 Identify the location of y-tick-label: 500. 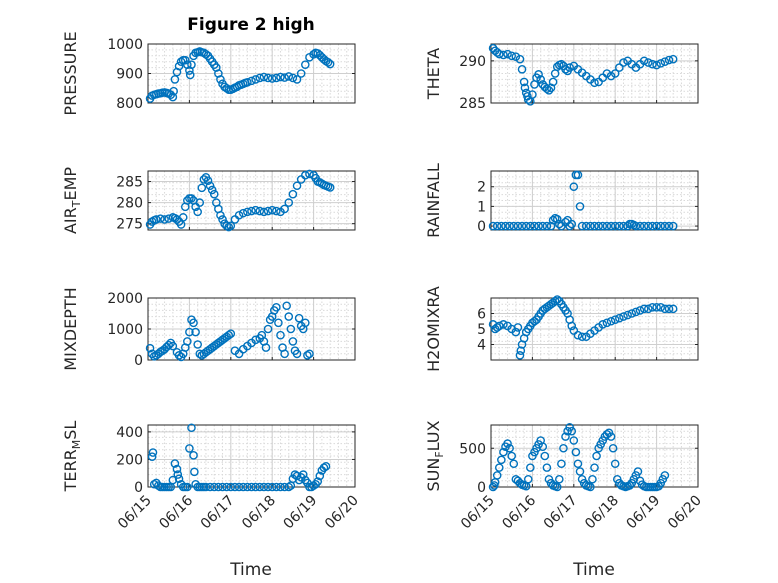
(472, 449).